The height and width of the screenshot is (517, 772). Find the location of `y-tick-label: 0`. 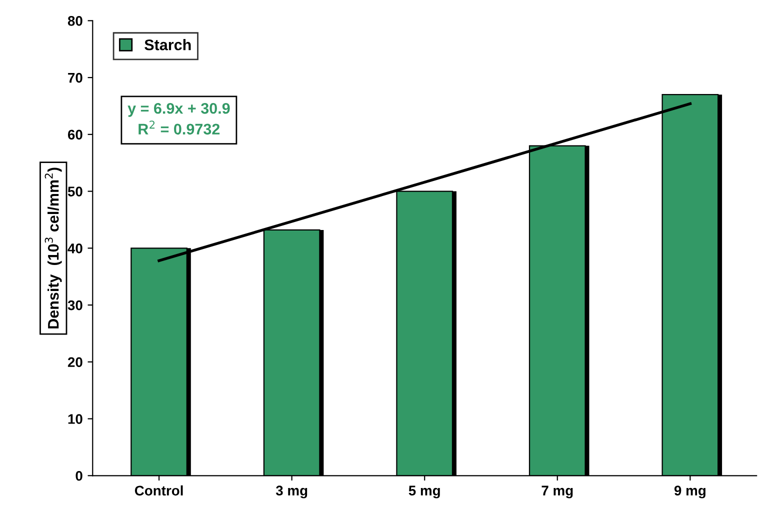

y-tick-label: 0 is located at coordinates (79, 475).